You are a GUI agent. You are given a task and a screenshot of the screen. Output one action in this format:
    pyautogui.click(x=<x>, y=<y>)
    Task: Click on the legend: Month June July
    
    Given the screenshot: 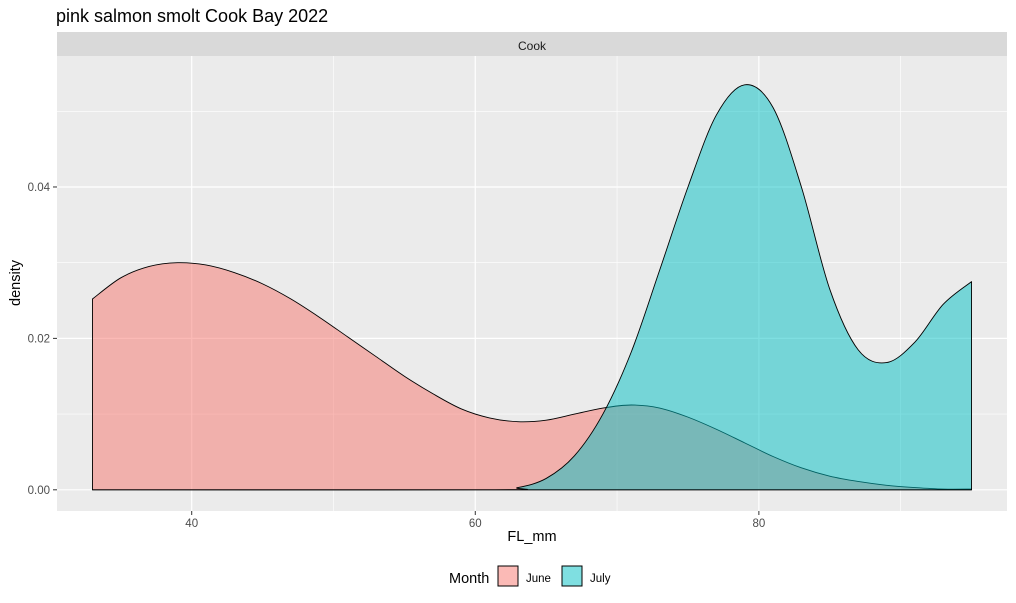 What is the action you would take?
    pyautogui.click(x=530, y=576)
    